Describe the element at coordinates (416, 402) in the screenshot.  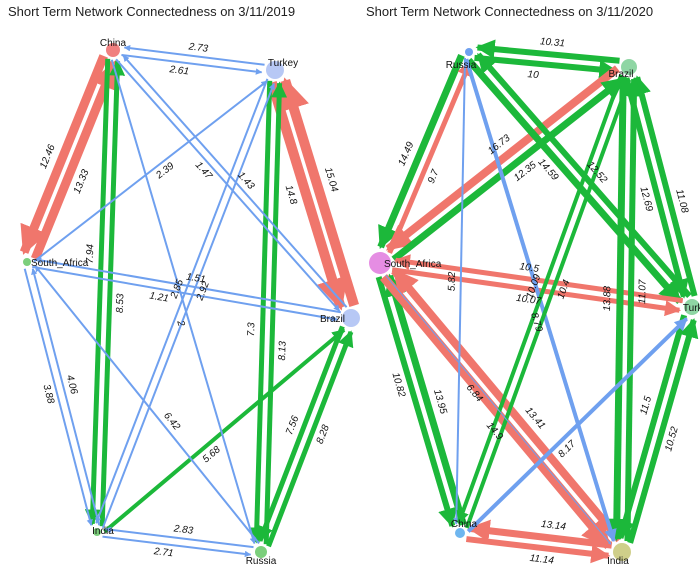
I see `edge-south_africa-to-china` at that location.